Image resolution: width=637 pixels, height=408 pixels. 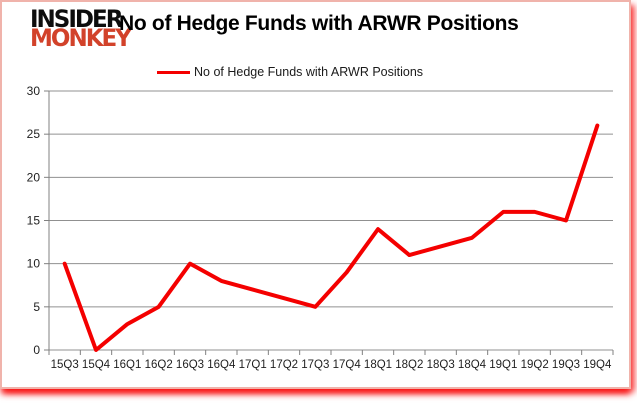 What do you see at coordinates (347, 365) in the screenshot?
I see `x-axis-tick-label: 17Q4` at bounding box center [347, 365].